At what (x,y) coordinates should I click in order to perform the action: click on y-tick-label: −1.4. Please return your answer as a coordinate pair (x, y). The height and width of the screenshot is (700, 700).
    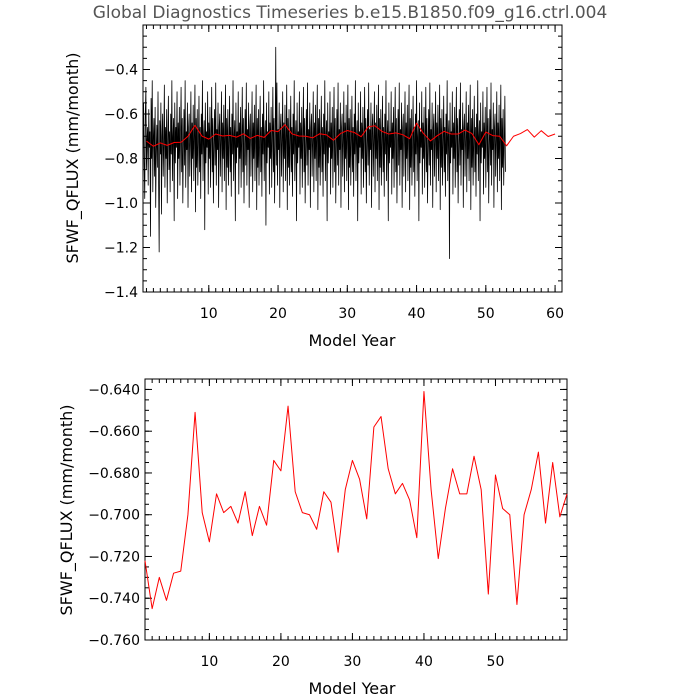
    Looking at the image, I should click on (121, 293).